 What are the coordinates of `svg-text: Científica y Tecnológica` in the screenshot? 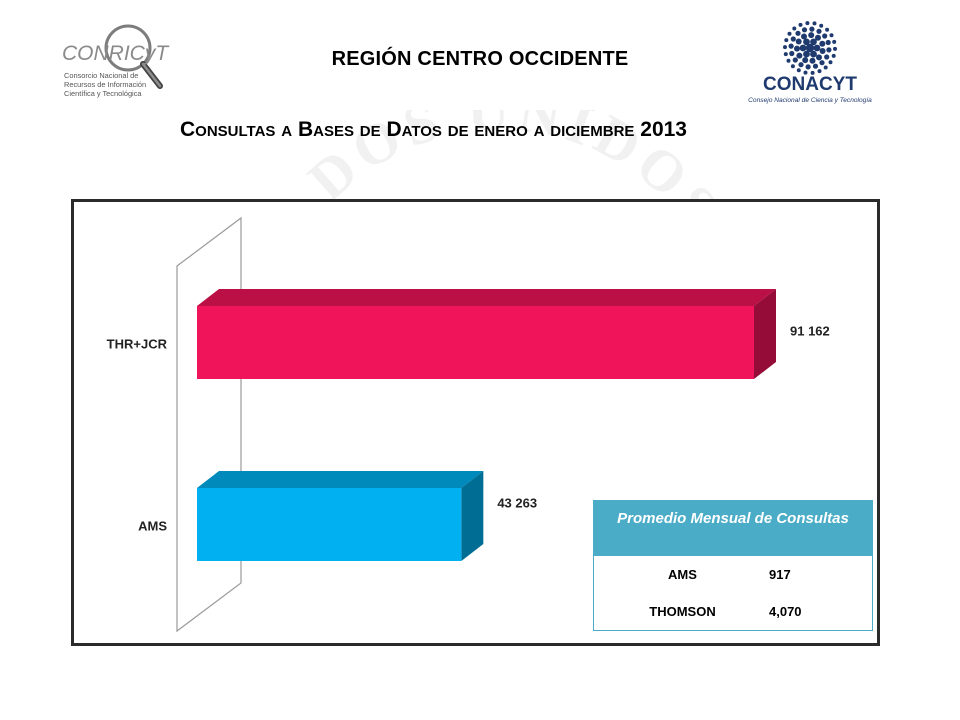 It's located at (103, 93).